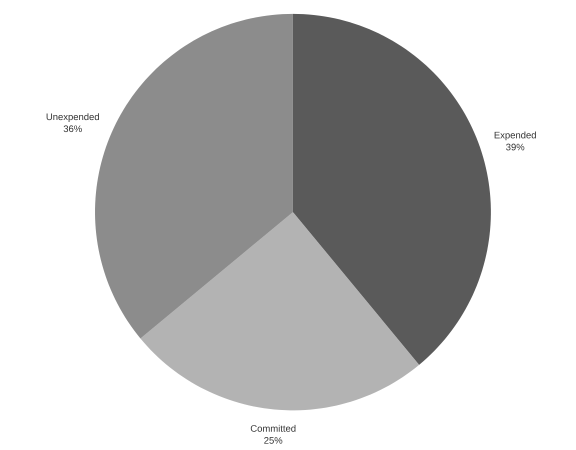 This screenshot has width=576, height=450. What do you see at coordinates (273, 440) in the screenshot?
I see `data-label: 25%` at bounding box center [273, 440].